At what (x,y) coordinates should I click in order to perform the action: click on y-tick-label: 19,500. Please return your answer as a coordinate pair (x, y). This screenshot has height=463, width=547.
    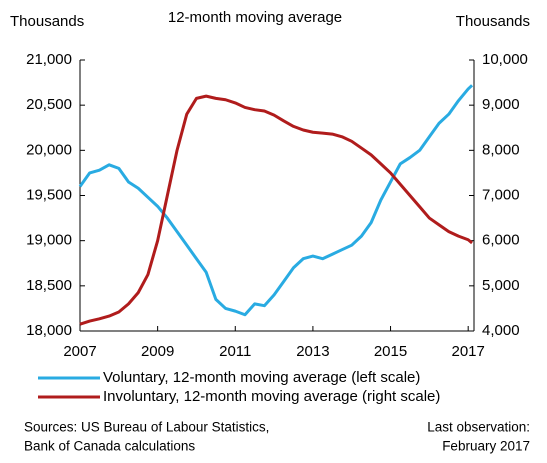
    Looking at the image, I should click on (49, 194).